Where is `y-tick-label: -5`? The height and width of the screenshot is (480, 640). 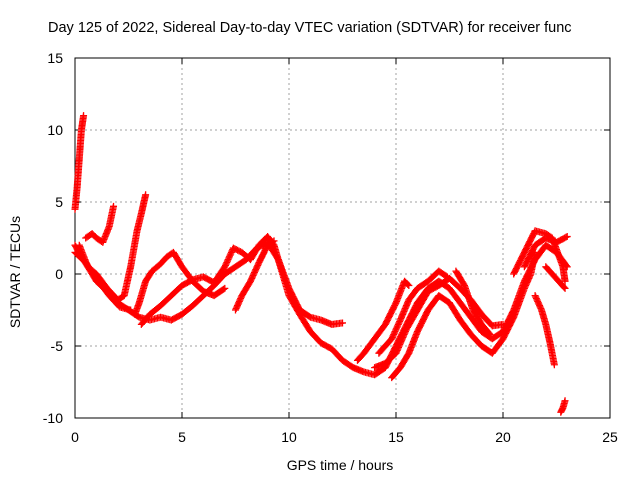
y-tick-label: -5 is located at coordinates (57, 346).